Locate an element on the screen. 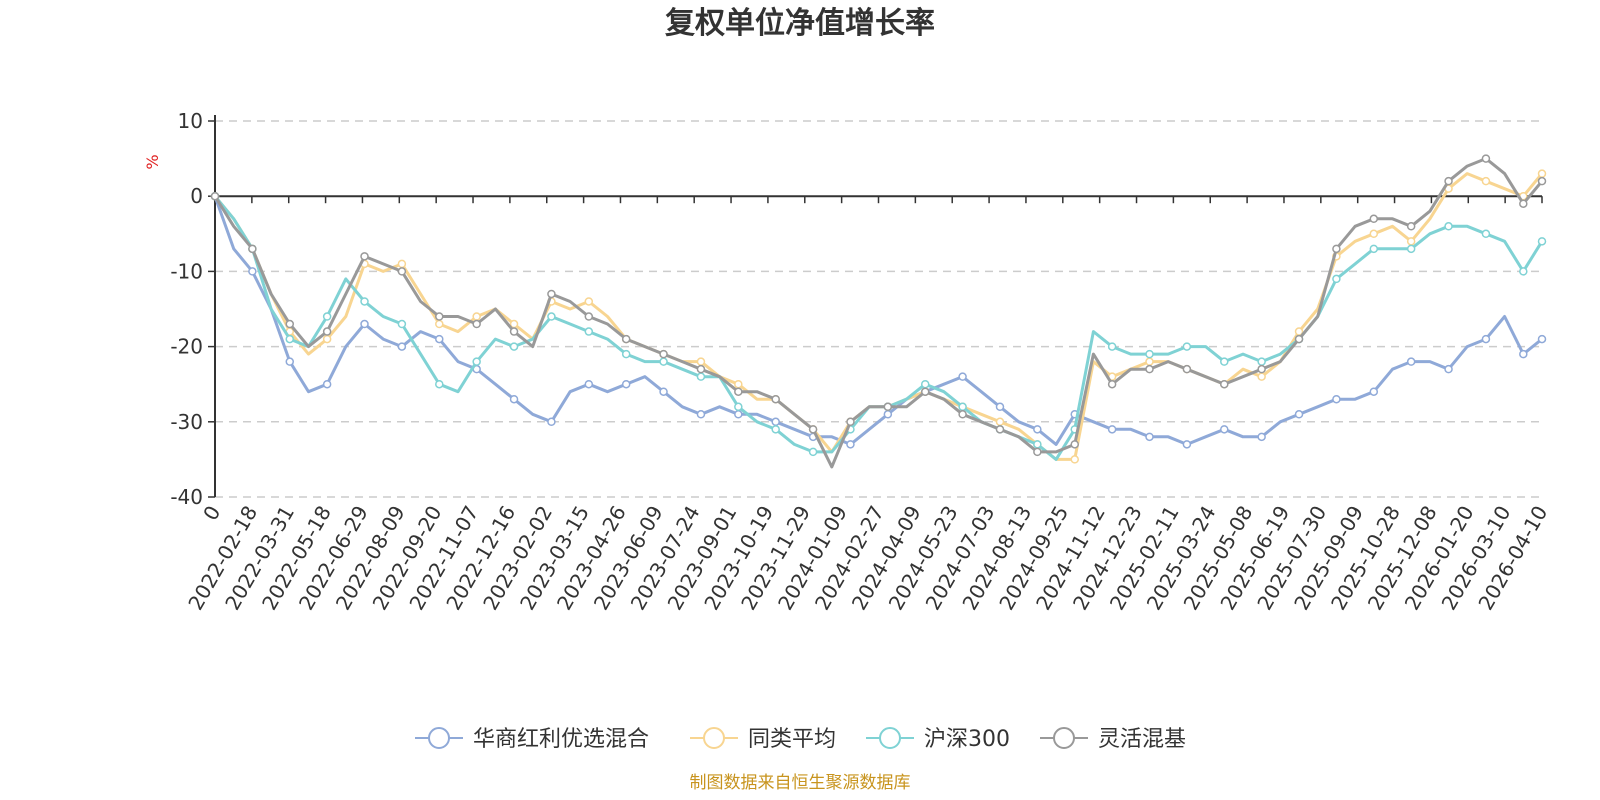  legend-label: 同类平均 is located at coordinates (792, 739).